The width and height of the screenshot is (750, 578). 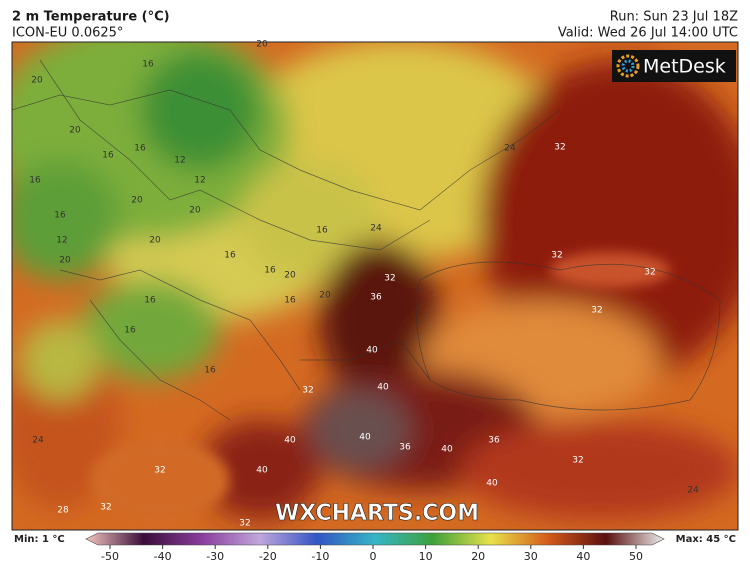 I want to click on contour-label: 28, so click(x=63, y=511).